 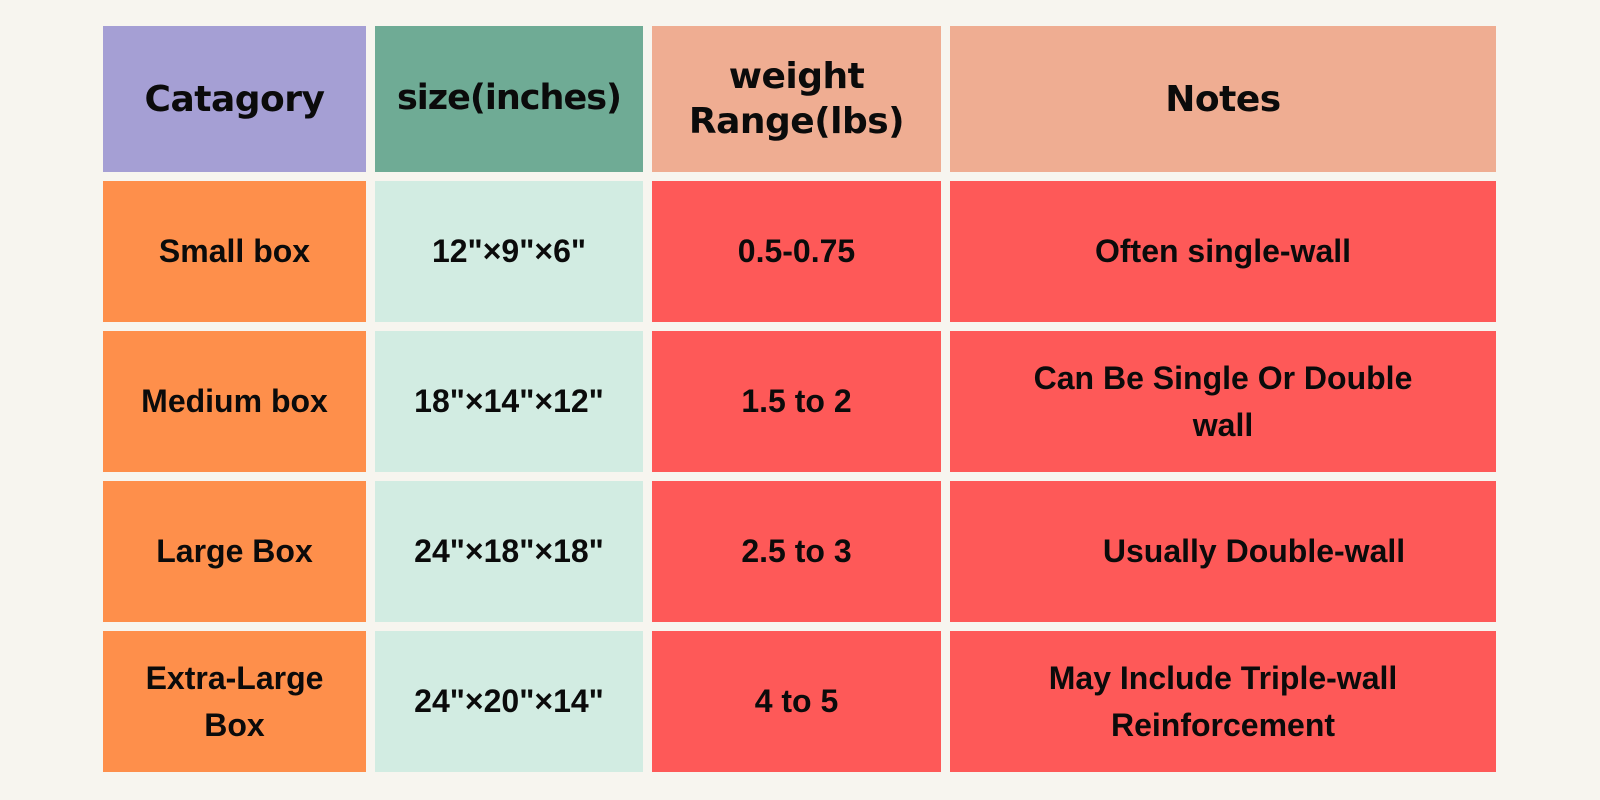 I want to click on cell-text: 12"×9"×6", so click(x=509, y=251).